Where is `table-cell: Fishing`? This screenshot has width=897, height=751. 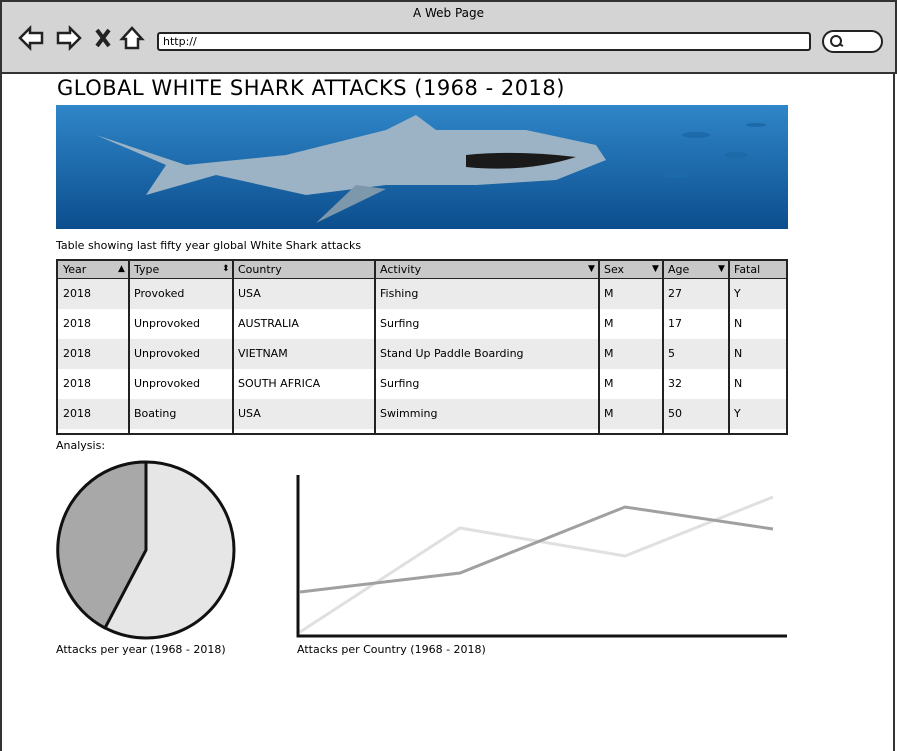
table-cell: Fishing is located at coordinates (399, 293).